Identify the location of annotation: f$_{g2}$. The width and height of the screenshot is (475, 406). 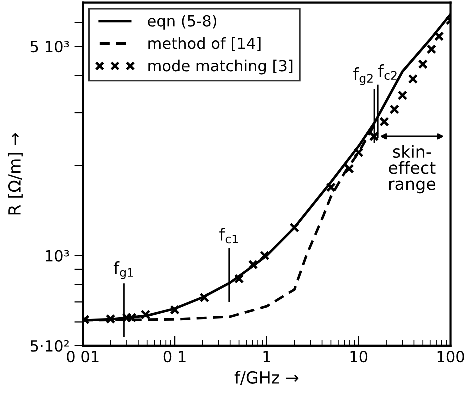
(363, 76).